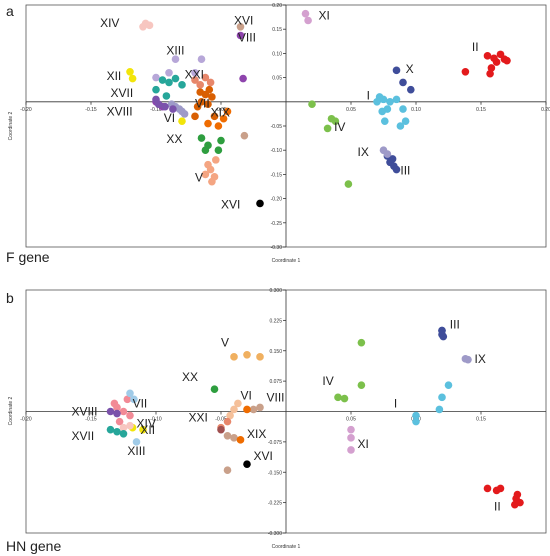 The height and width of the screenshot is (556, 550). What do you see at coordinates (545, 110) in the screenshot?
I see `x-tick-label: 0.20` at bounding box center [545, 110].